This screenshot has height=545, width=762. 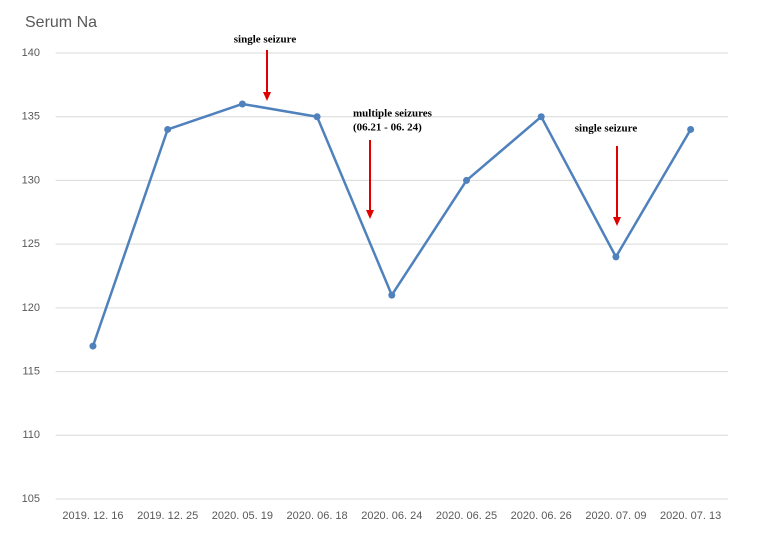 What do you see at coordinates (615, 516) in the screenshot?
I see `x-tick-label: 2020. 07. 09` at bounding box center [615, 516].